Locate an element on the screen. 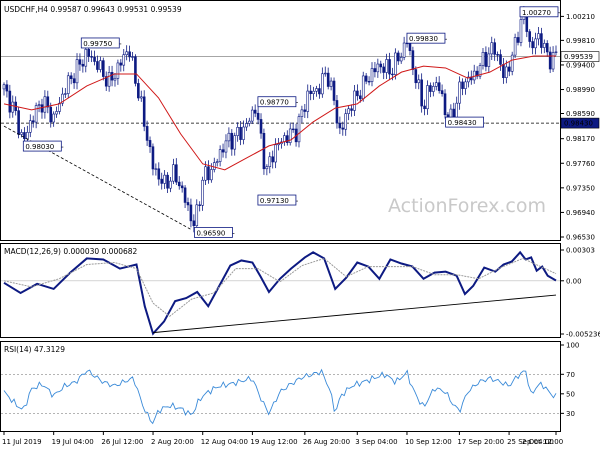  rsi-panel-title: RSI(14) 47.3129 is located at coordinates (34, 349).